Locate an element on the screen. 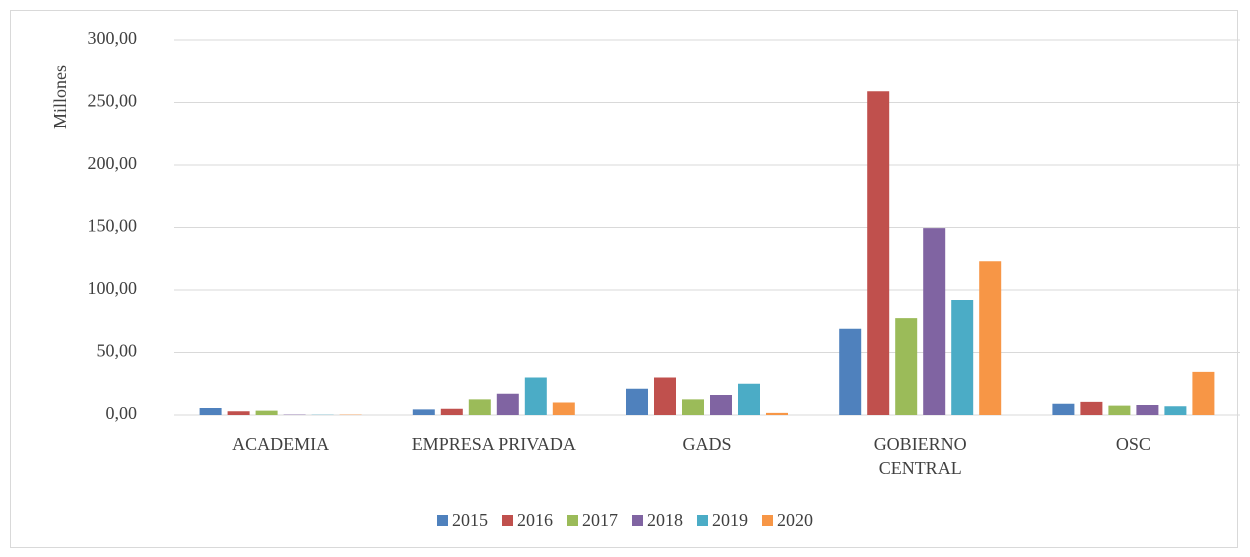  y-tick-label: 0,00 is located at coordinates (122, 413).